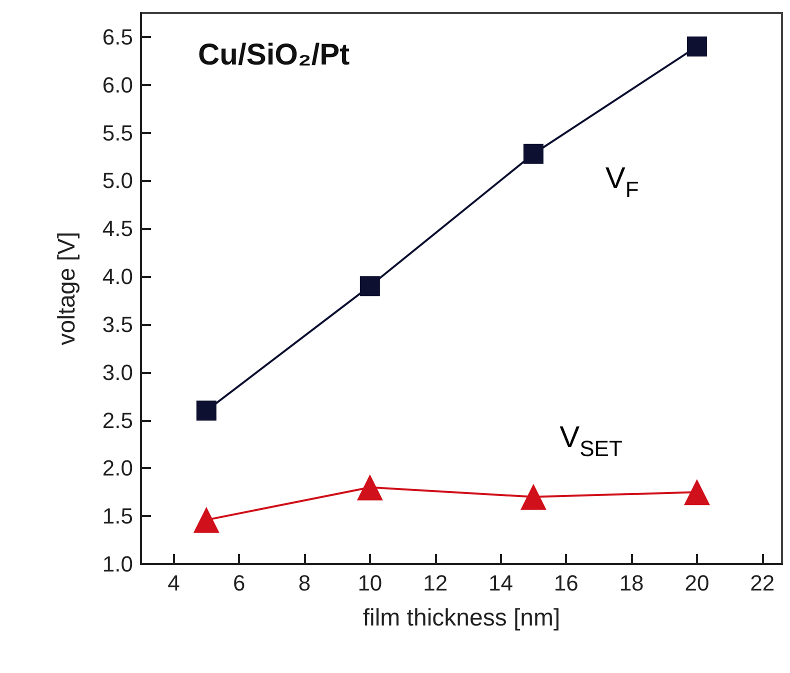  I want to click on x-tick-label: 16, so click(566, 583).